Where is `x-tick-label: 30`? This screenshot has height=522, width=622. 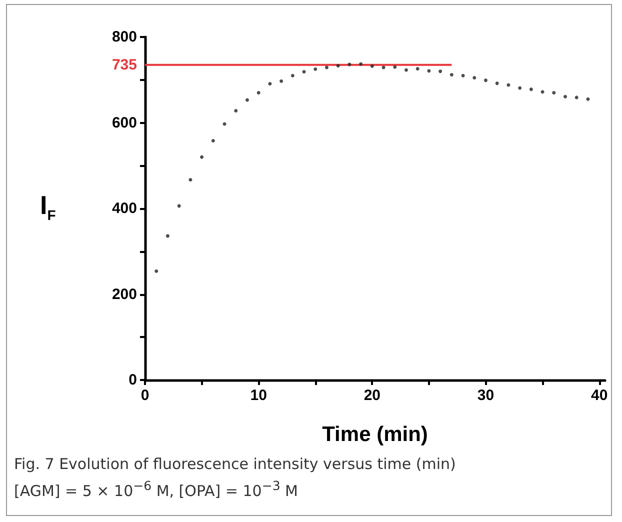
x-tick-label: 30 is located at coordinates (485, 395).